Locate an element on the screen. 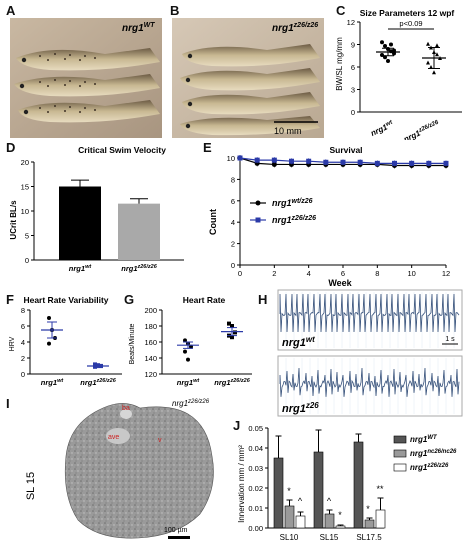  y-tick-label: 12 is located at coordinates (351, 22).